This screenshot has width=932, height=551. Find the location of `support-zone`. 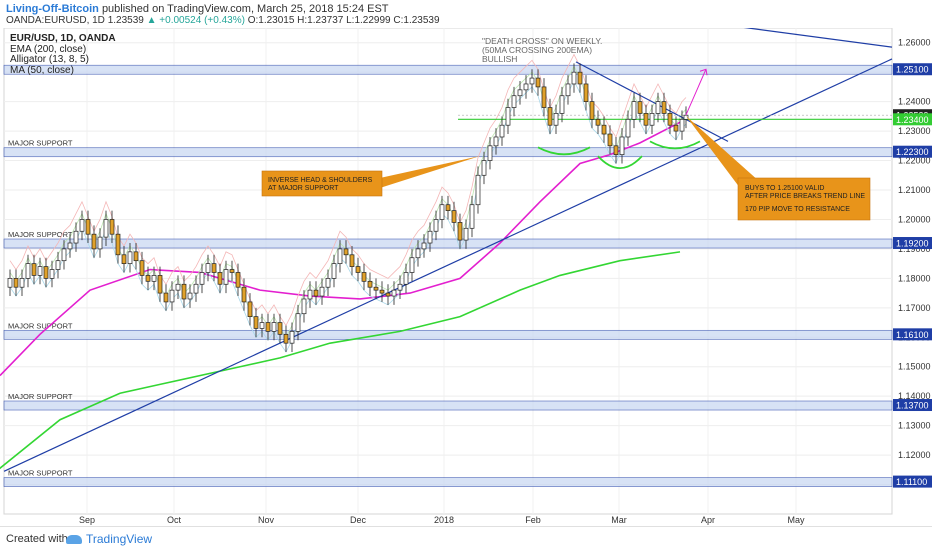

support-zone is located at coordinates (448, 405).